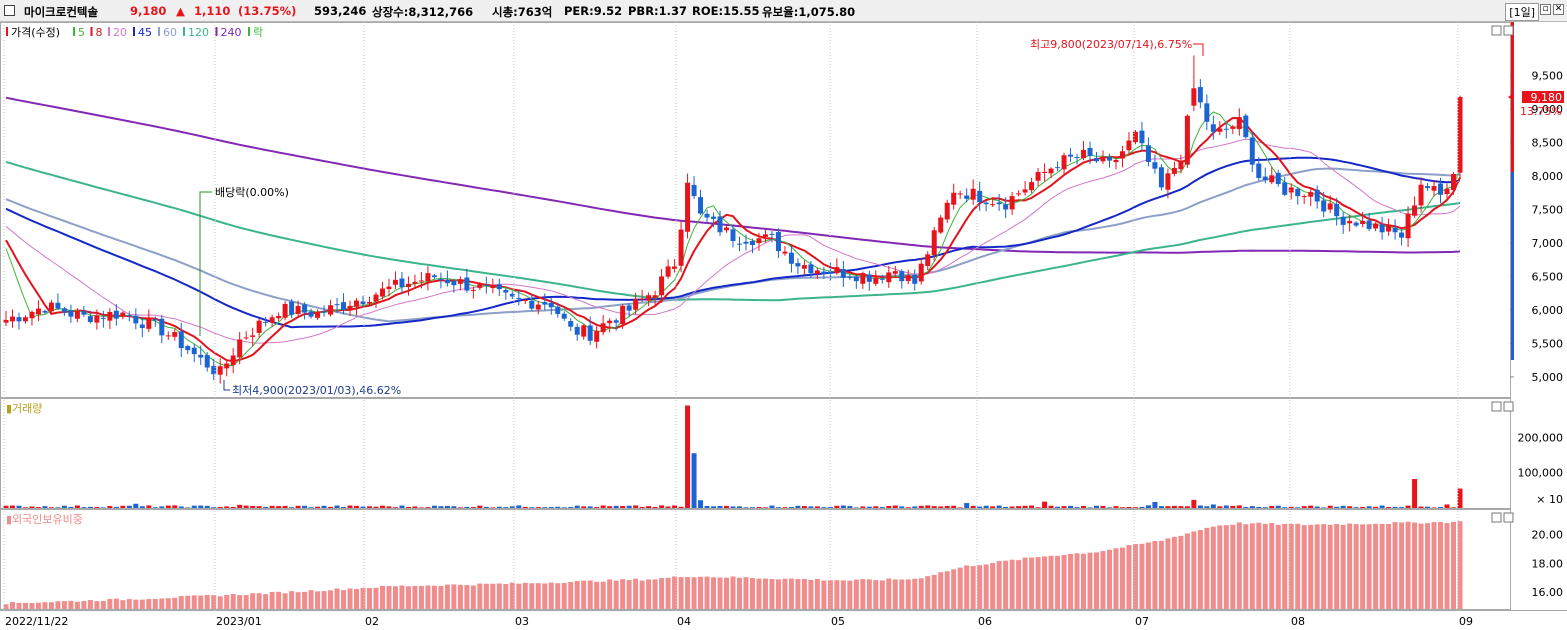 This screenshot has width=1567, height=630. I want to click on minimize-icon: ▫, so click(1545, 9).